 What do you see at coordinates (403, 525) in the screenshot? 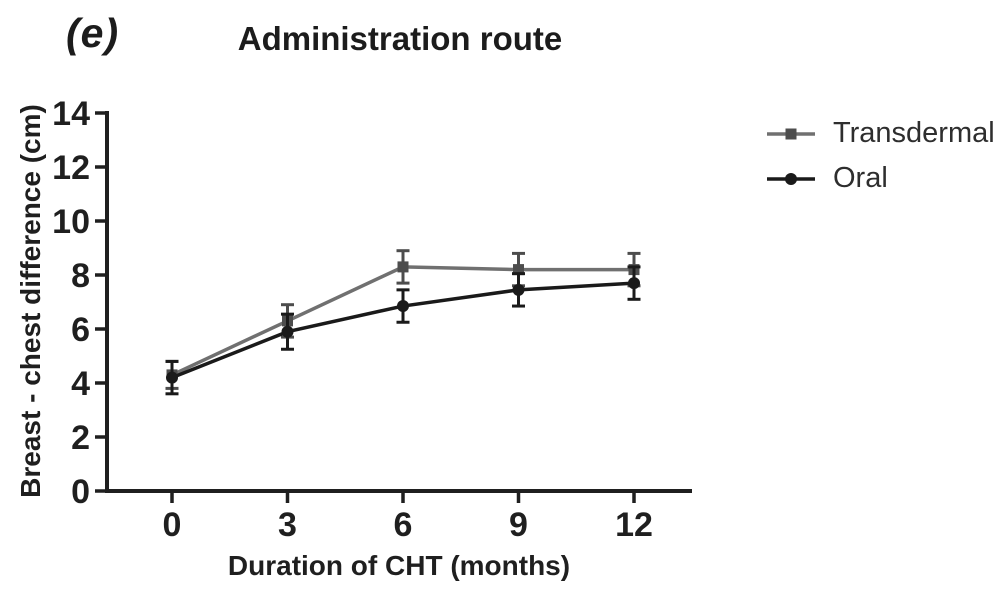
I see `x-tick-label: 6` at bounding box center [403, 525].